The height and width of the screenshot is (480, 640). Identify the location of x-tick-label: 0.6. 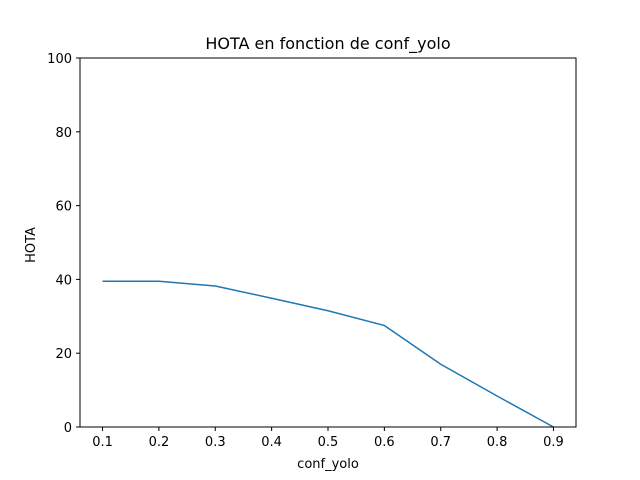
(384, 442).